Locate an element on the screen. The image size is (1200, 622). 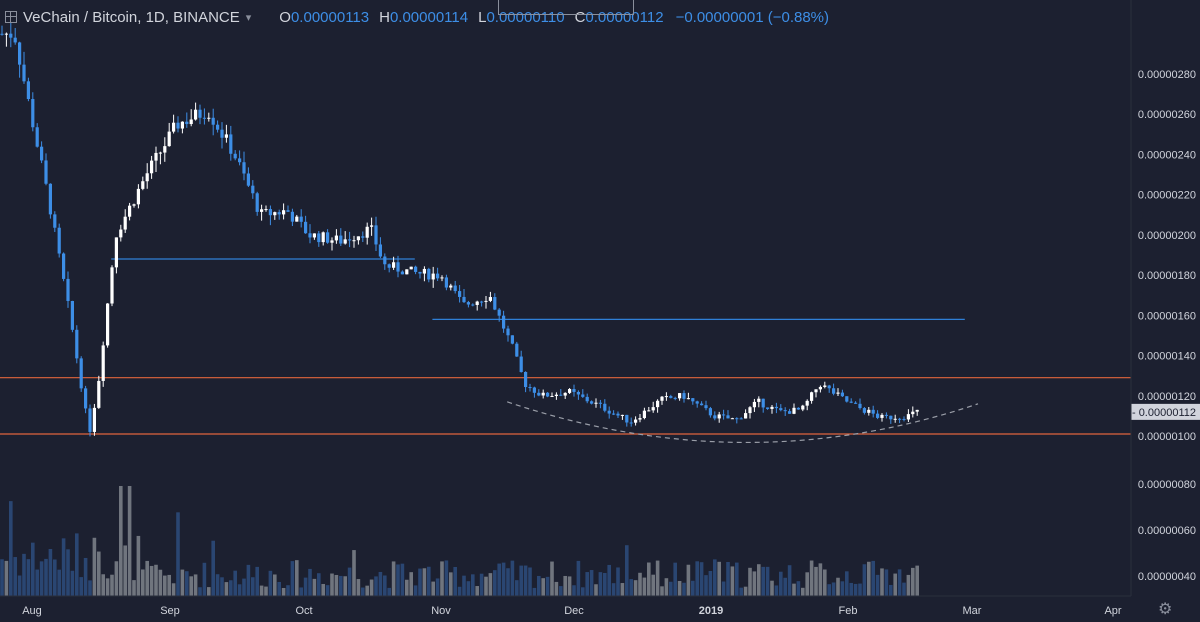
volume-tick-label: 0.00000080 is located at coordinates (1167, 485).